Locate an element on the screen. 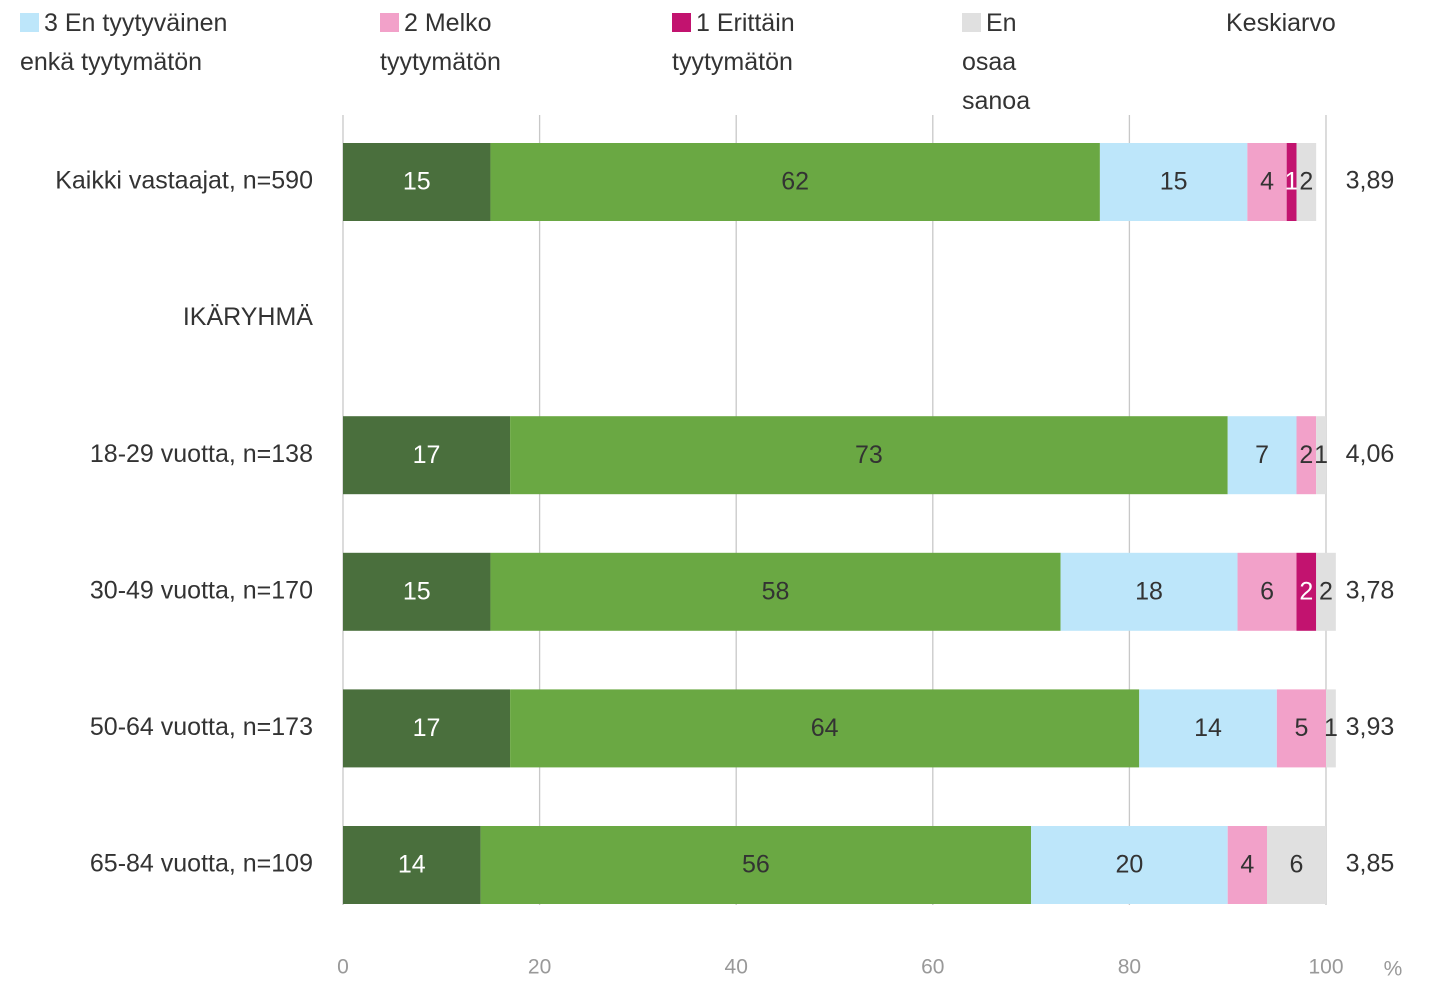  data-label: 20 is located at coordinates (1129, 865).